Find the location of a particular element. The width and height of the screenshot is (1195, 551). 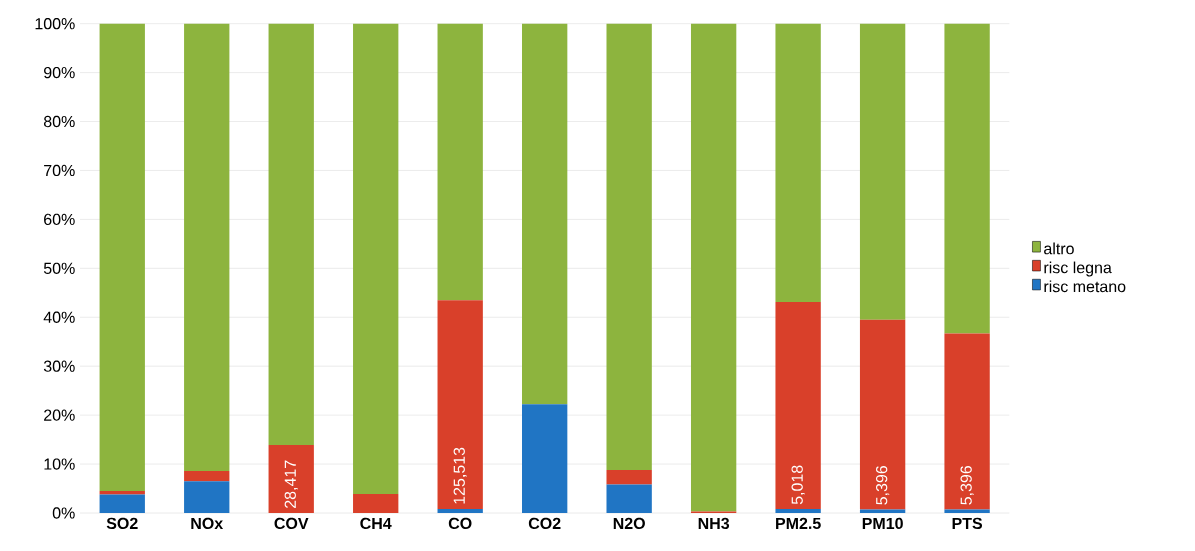

x-tick-label: COV is located at coordinates (291, 523).